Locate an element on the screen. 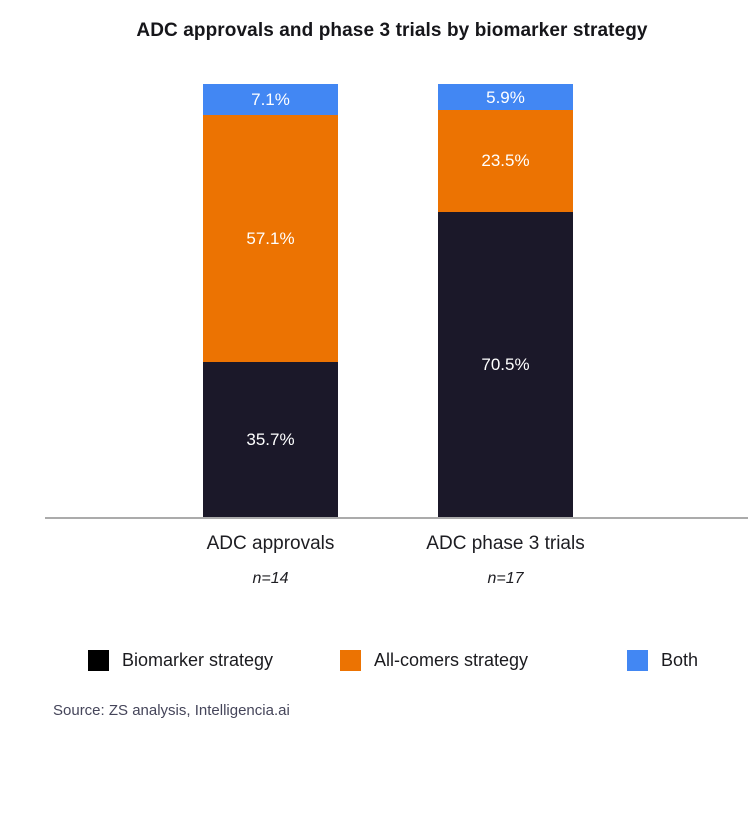 This screenshot has width=750, height=821. source-note: Source: ZS analysis, Intelligencia.ai is located at coordinates (171, 710).